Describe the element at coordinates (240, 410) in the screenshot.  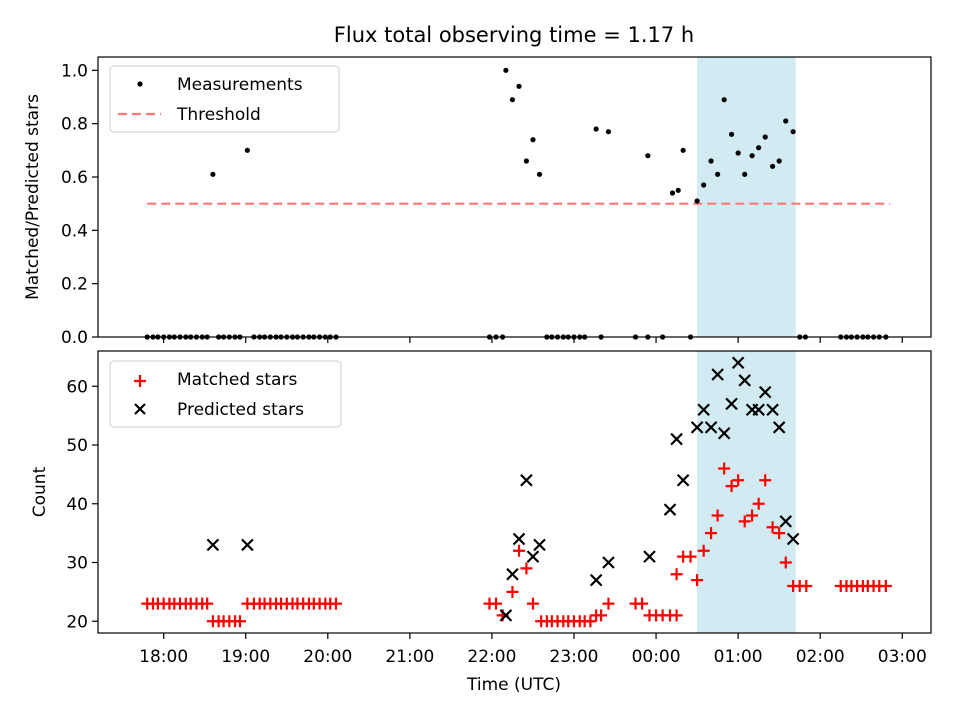
I see `legend-predicted-label: Predicted stars` at that location.